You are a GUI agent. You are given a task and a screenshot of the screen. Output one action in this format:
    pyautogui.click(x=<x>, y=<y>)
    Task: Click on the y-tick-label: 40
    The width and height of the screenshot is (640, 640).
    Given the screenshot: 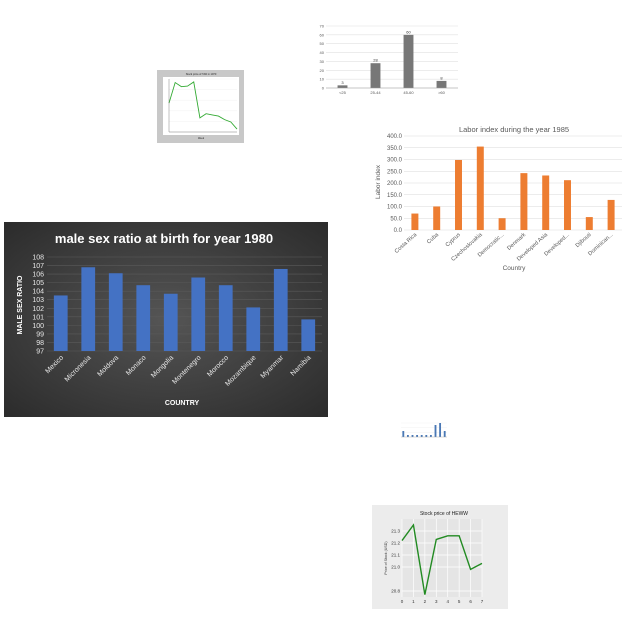 What is the action you would take?
    pyautogui.click(x=322, y=52)
    